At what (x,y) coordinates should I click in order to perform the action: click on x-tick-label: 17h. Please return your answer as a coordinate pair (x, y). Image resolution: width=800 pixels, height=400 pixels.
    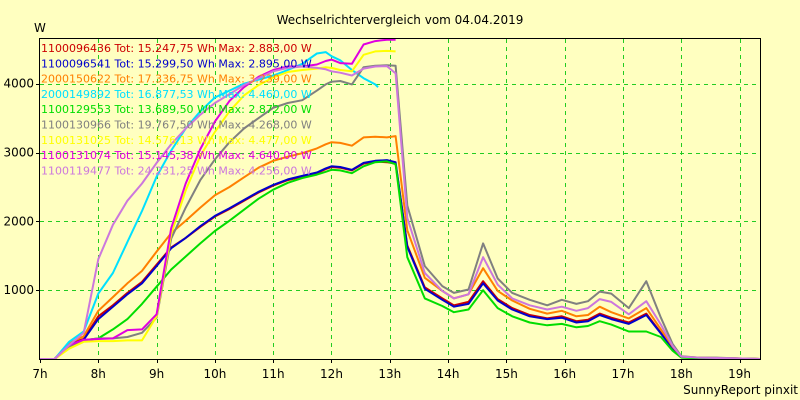
    Looking at the image, I should click on (623, 374).